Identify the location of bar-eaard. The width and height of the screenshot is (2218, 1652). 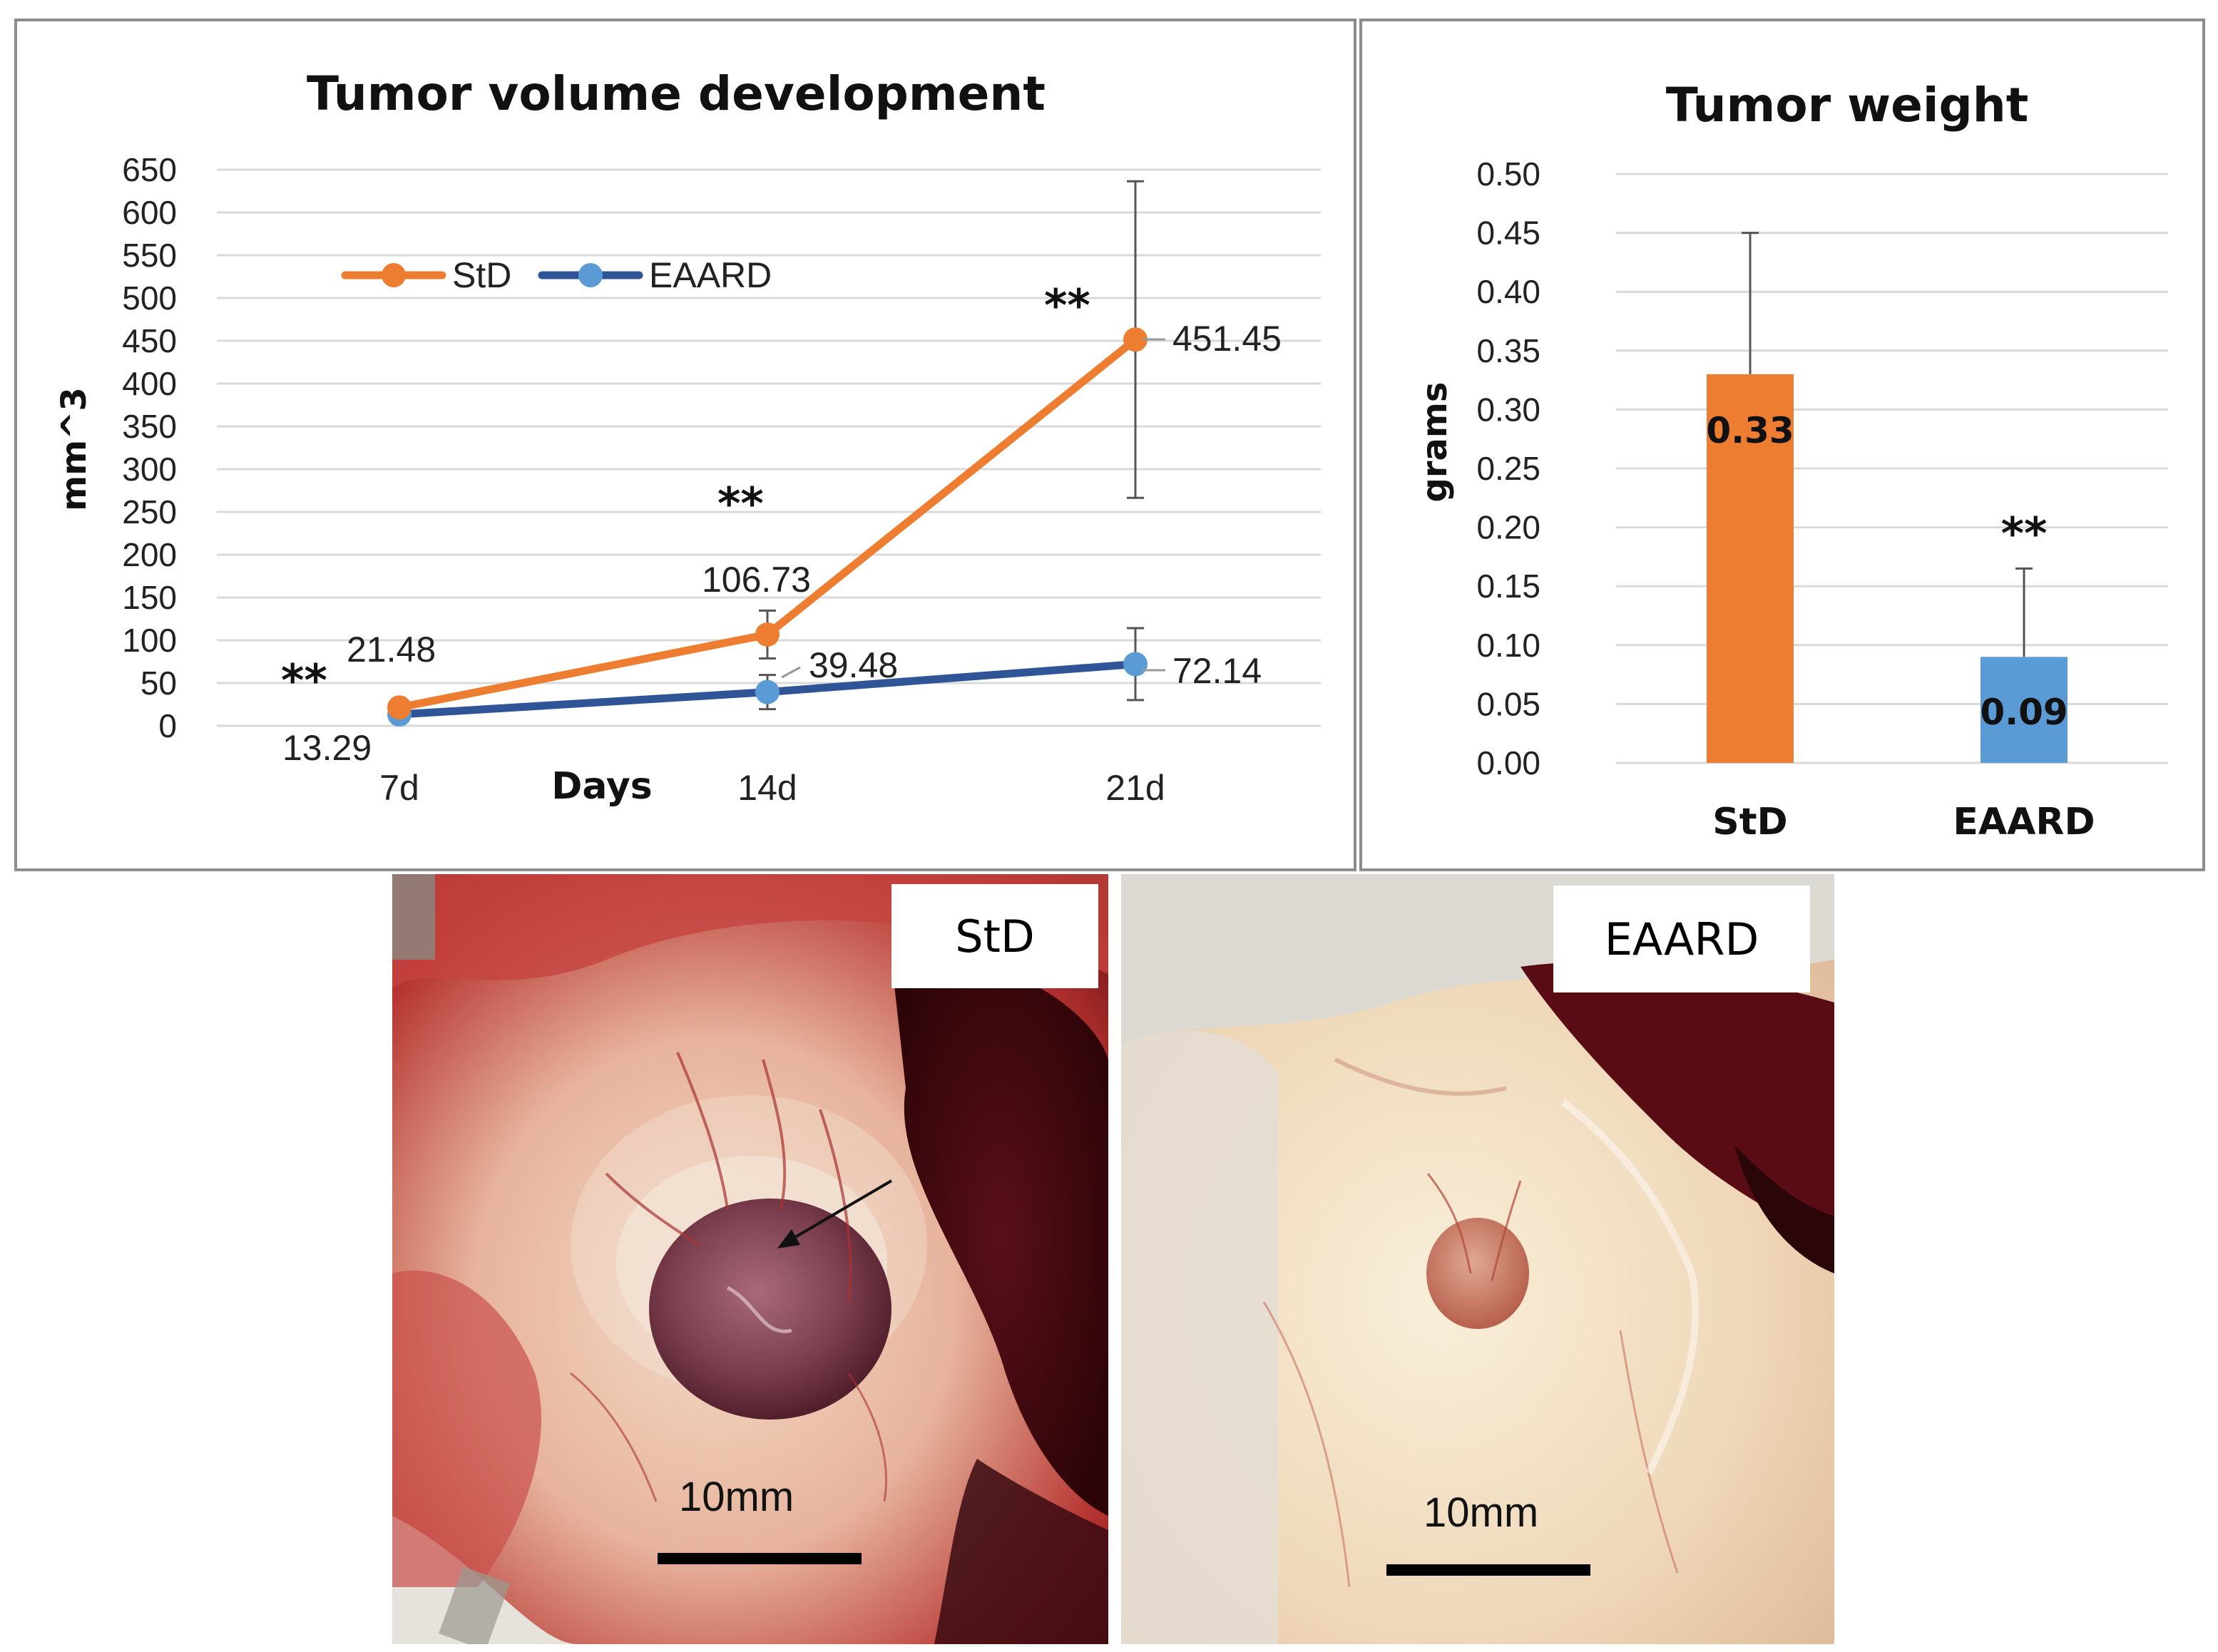
(2025, 710).